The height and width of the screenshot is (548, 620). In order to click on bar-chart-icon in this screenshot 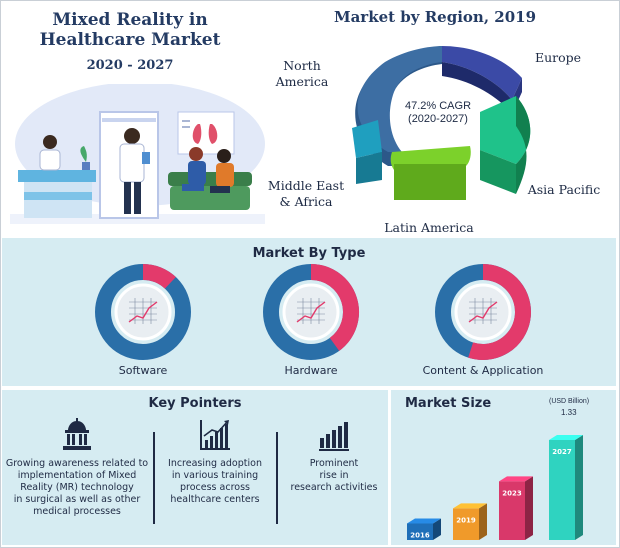, I will do `click(334, 436)`.